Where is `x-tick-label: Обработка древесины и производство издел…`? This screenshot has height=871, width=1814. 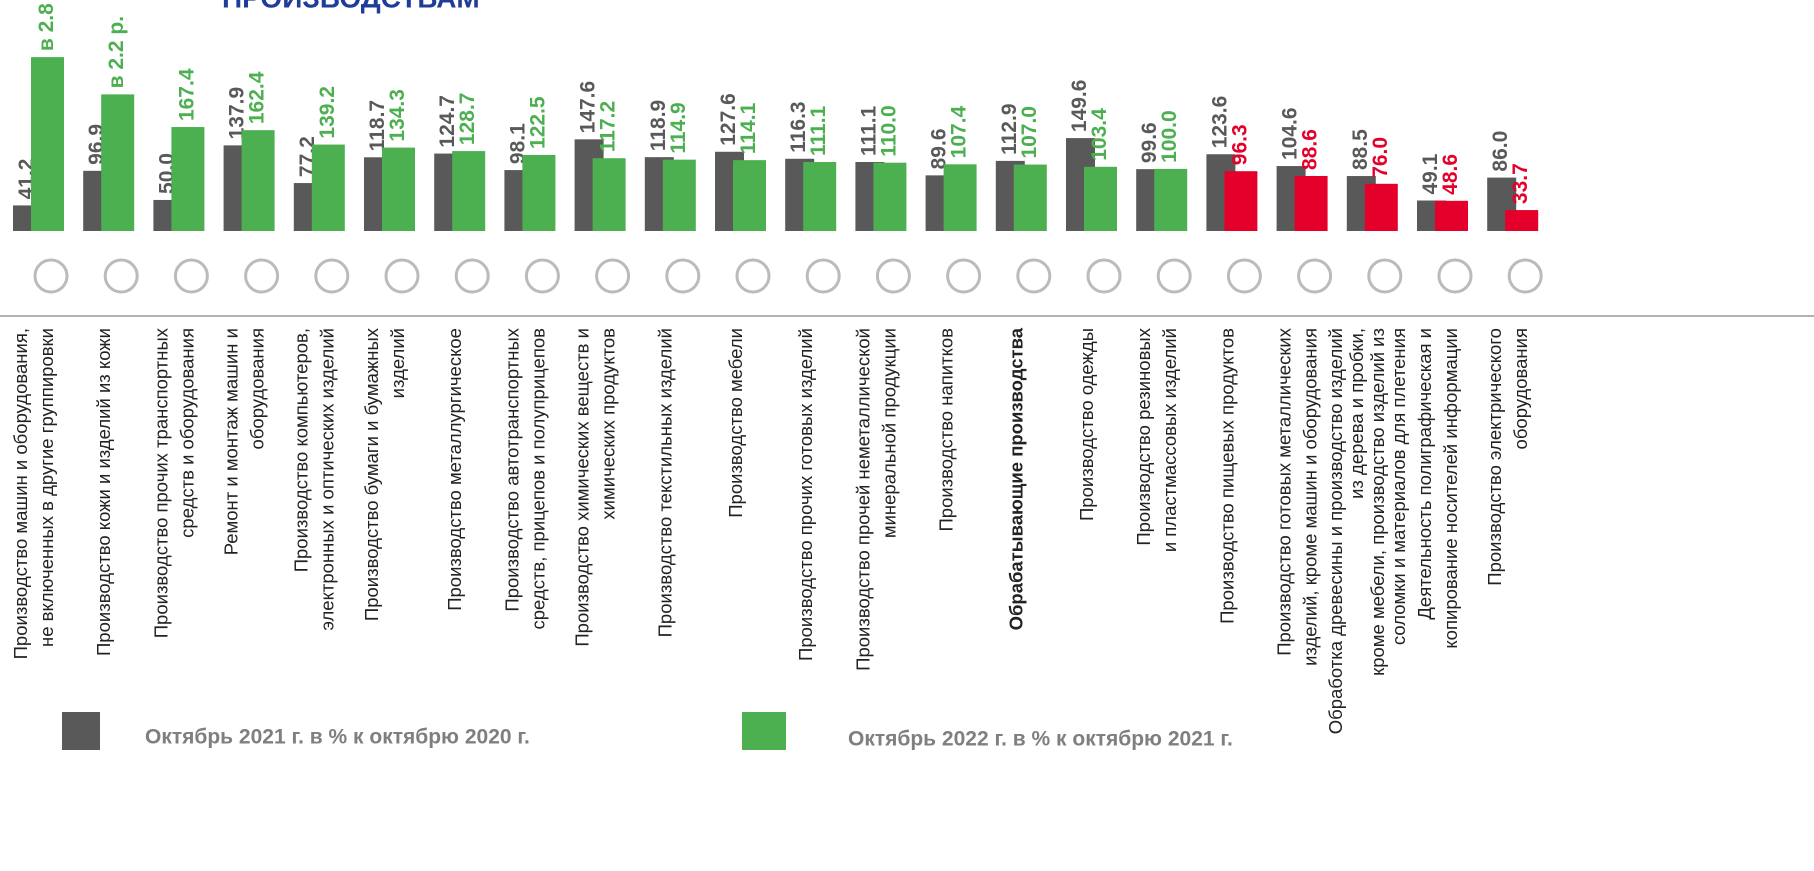 x-tick-label: Обработка древесины и производство издел… is located at coordinates (1335, 531).